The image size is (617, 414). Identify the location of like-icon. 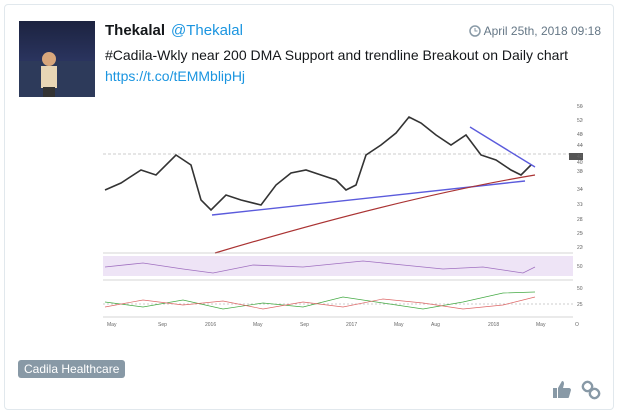
(562, 389).